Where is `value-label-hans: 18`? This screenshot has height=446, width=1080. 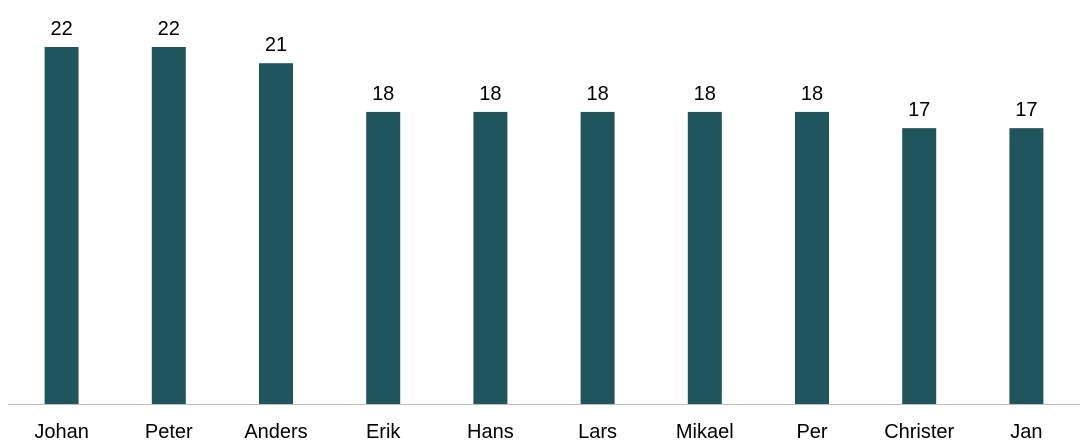 value-label-hans: 18 is located at coordinates (490, 94).